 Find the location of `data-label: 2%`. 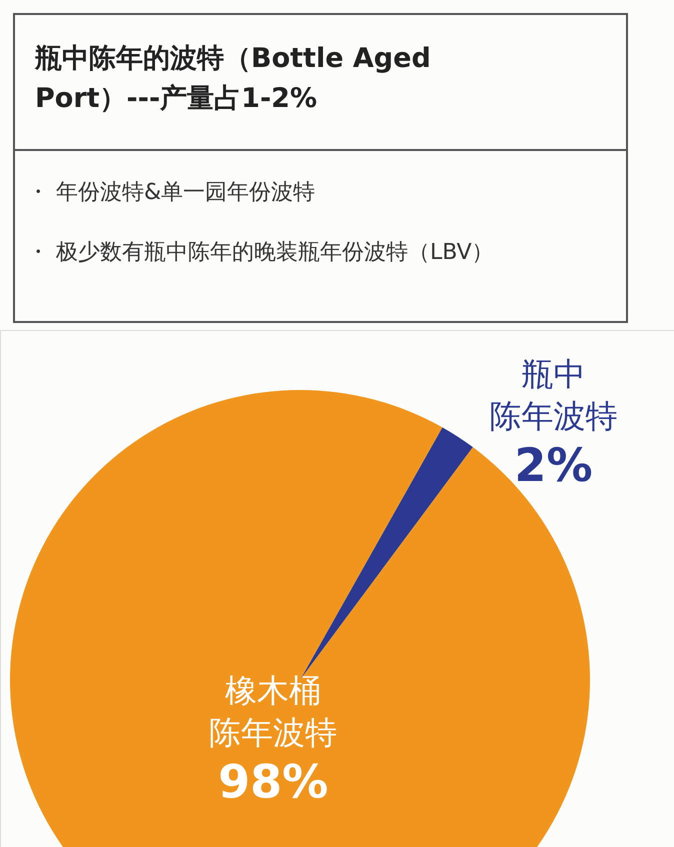

data-label: 2% is located at coordinates (553, 465).